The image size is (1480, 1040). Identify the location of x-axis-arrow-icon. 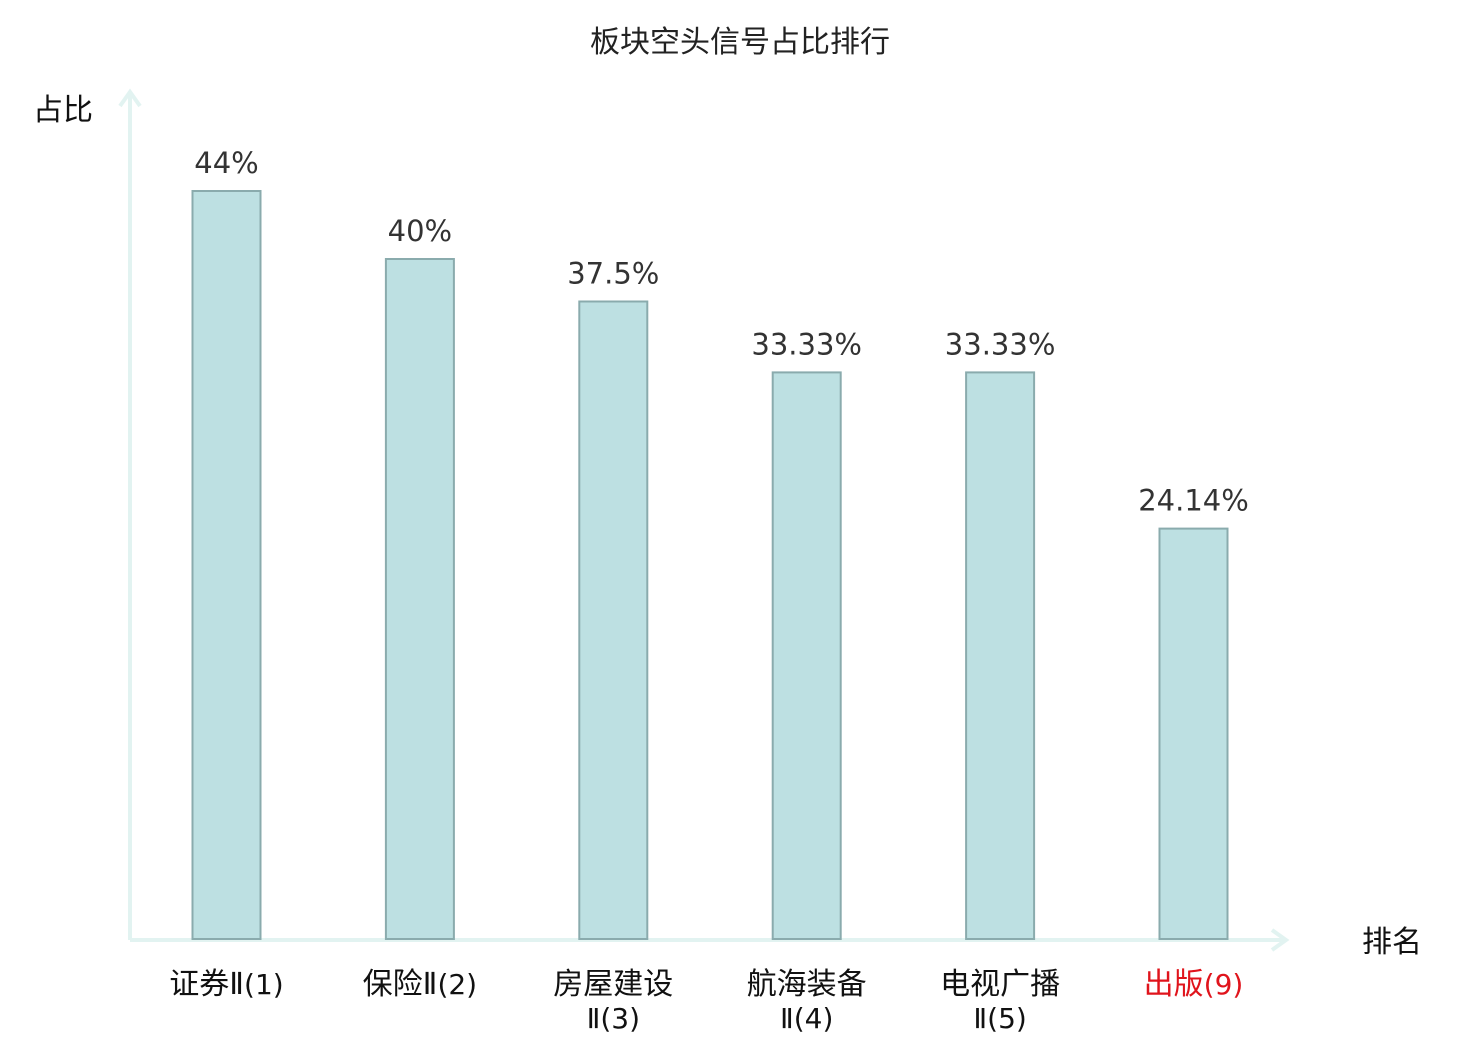
(1280, 940).